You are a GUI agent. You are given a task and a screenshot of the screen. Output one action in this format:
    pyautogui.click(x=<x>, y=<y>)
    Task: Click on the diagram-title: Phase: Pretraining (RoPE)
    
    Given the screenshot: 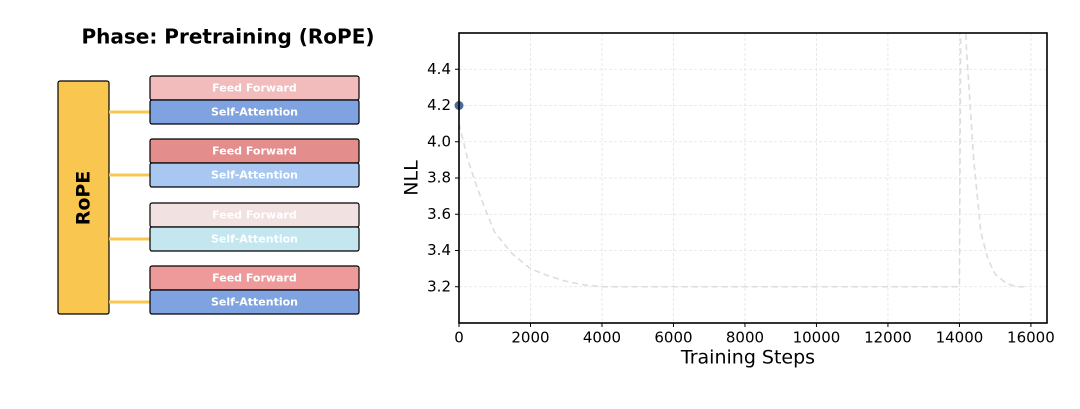 What is the action you would take?
    pyautogui.click(x=227, y=37)
    